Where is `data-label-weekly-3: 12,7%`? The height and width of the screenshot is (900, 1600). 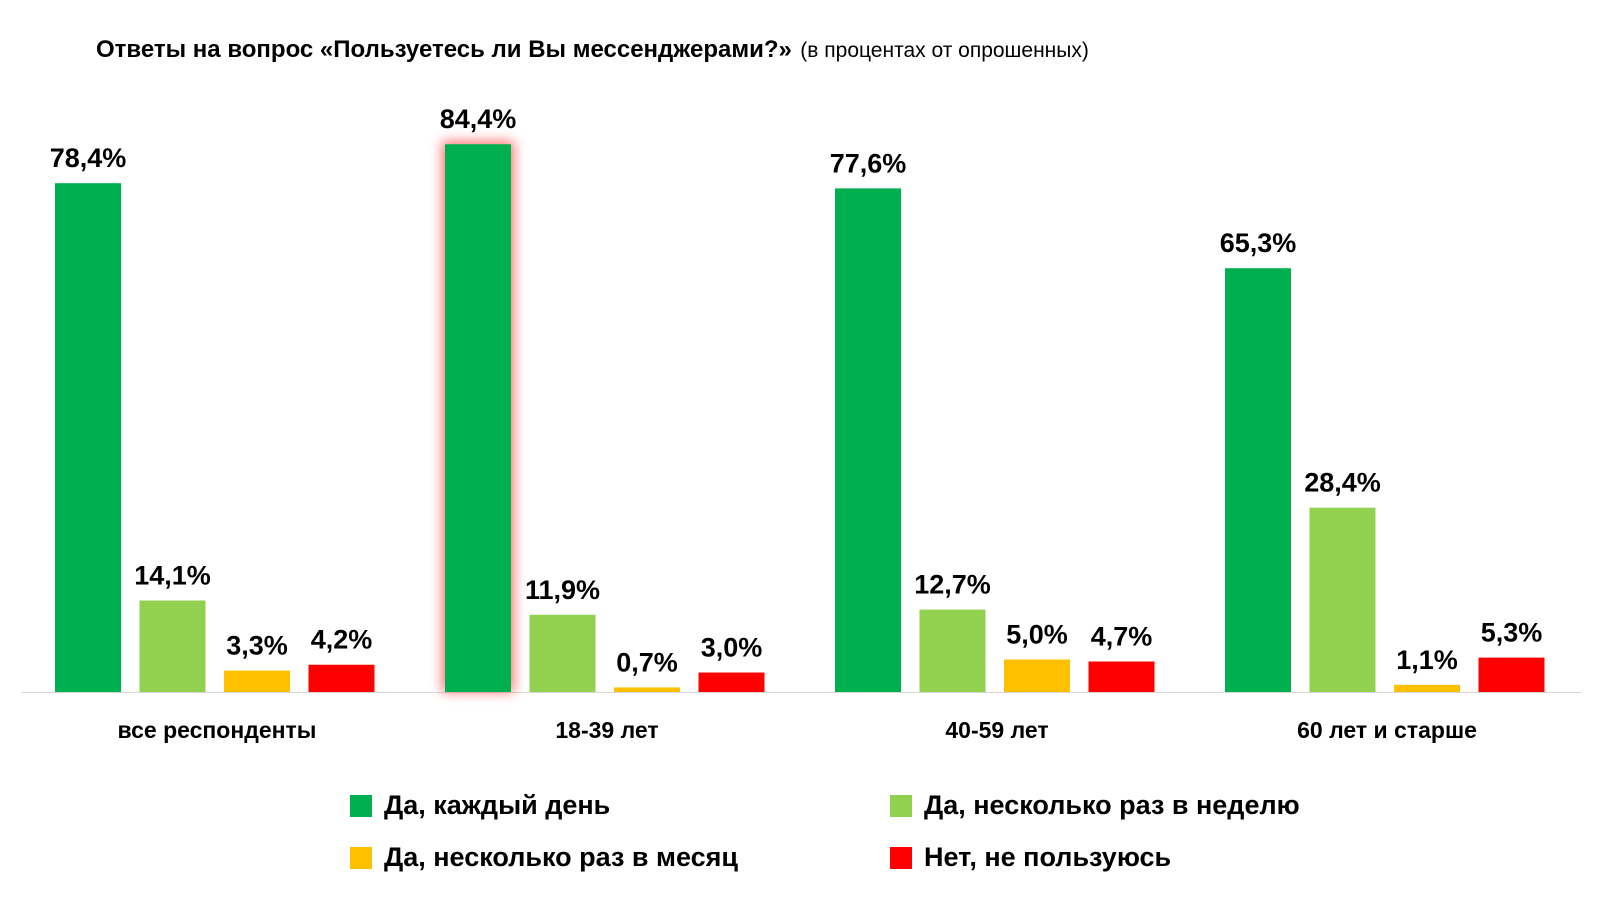
data-label-weekly-3: 12,7% is located at coordinates (952, 585).